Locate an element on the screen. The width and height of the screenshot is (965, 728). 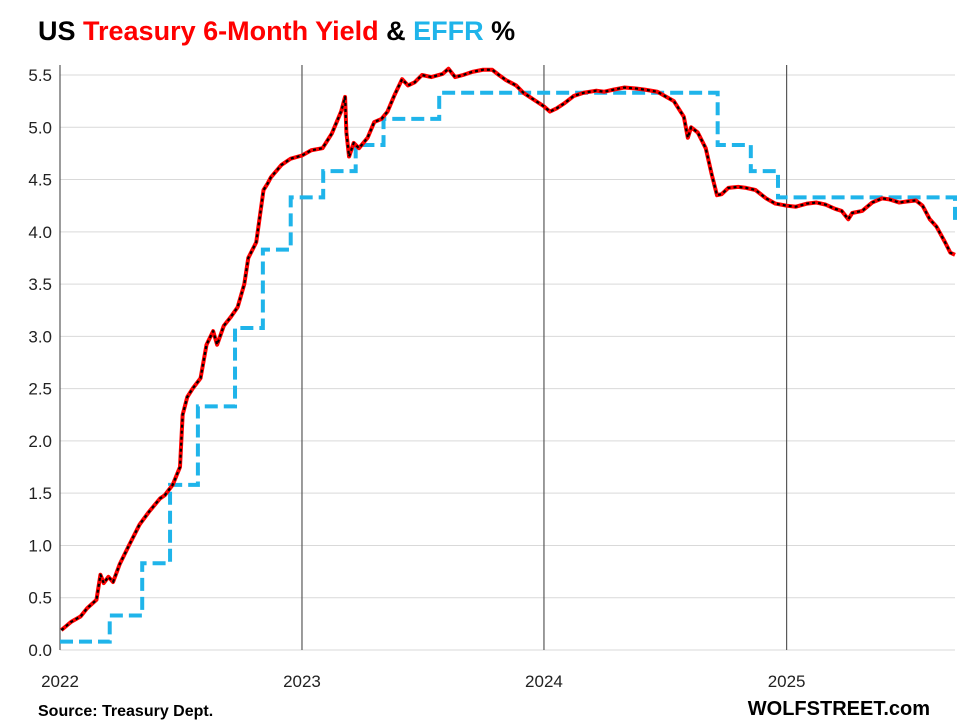
y-tick-label: 4.5 is located at coordinates (40, 180).